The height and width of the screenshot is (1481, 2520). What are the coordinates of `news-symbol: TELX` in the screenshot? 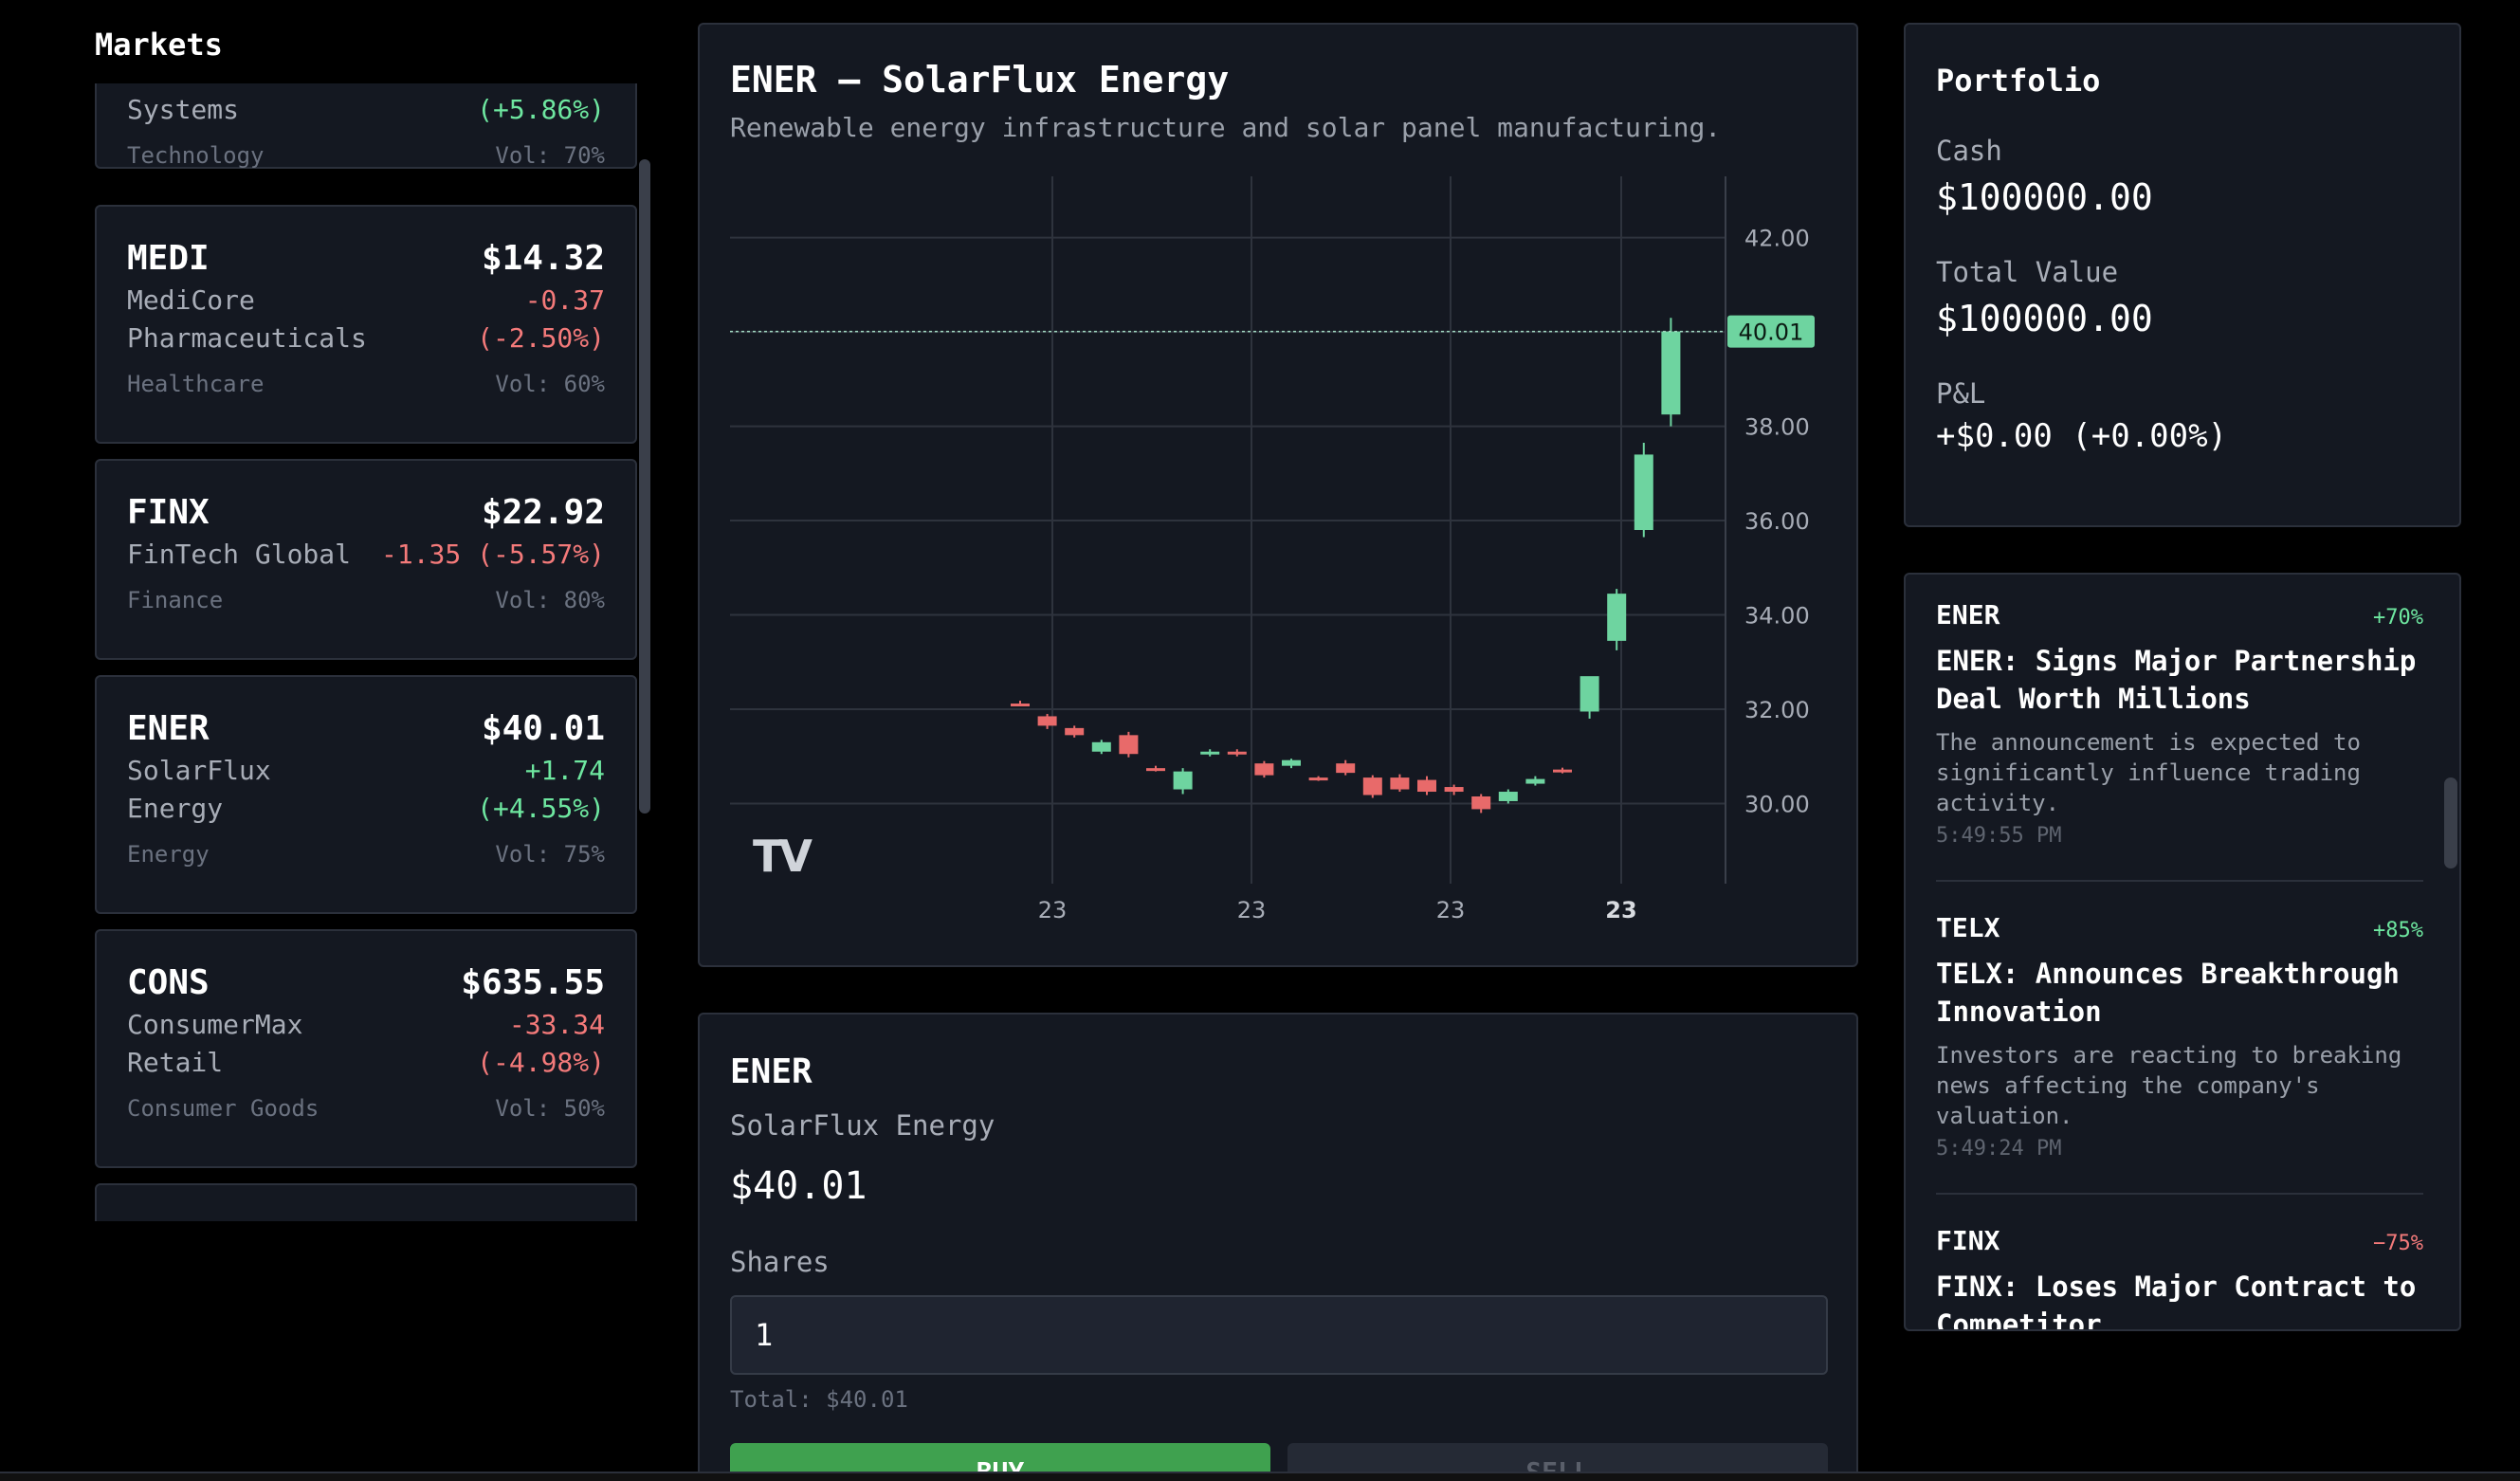 It's located at (1968, 927).